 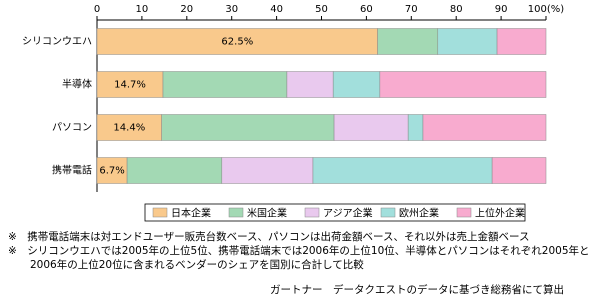 What do you see at coordinates (267, 213) in the screenshot?
I see `legend-label: 米国企業` at bounding box center [267, 213].